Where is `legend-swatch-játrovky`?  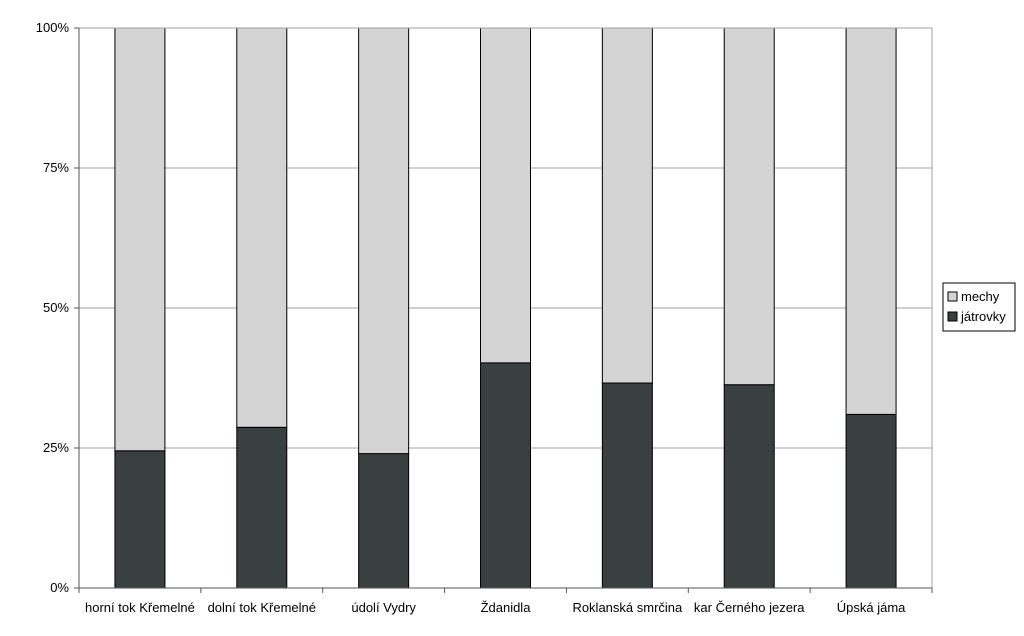 legend-swatch-játrovky is located at coordinates (952, 316).